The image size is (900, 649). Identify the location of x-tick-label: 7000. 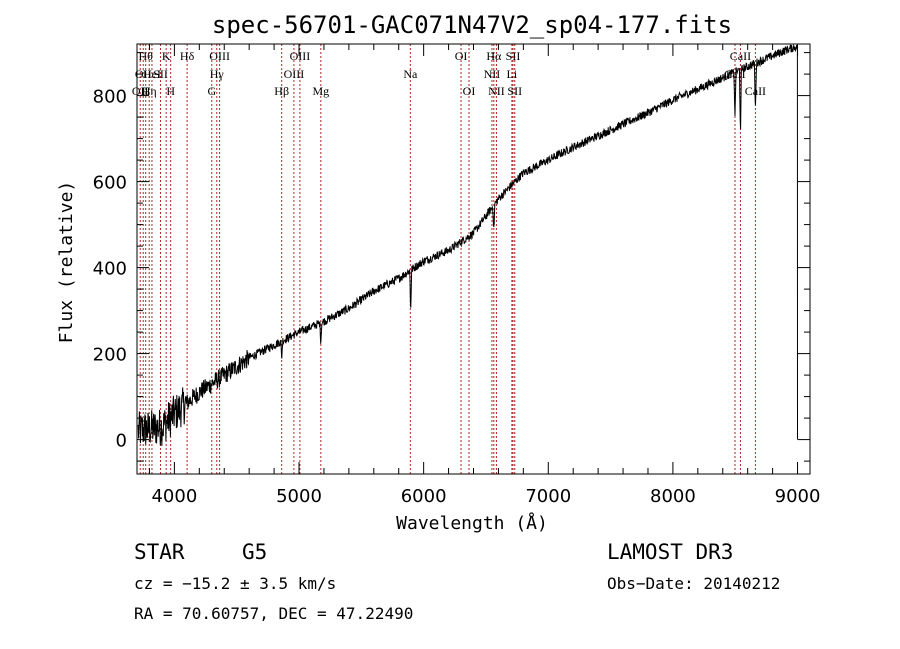
(548, 496).